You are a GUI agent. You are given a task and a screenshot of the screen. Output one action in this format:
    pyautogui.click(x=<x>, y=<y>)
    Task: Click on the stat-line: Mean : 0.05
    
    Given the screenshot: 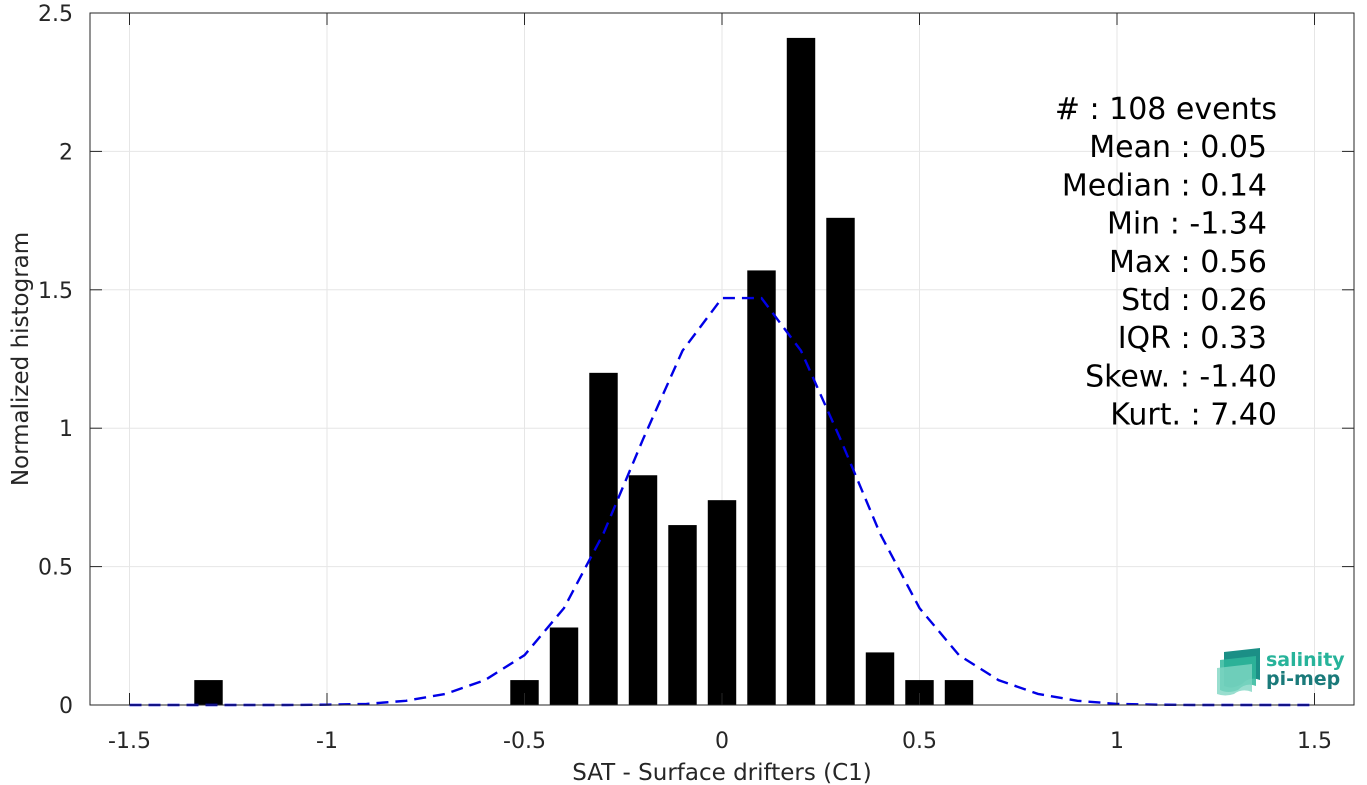 What is the action you would take?
    pyautogui.click(x=1178, y=147)
    